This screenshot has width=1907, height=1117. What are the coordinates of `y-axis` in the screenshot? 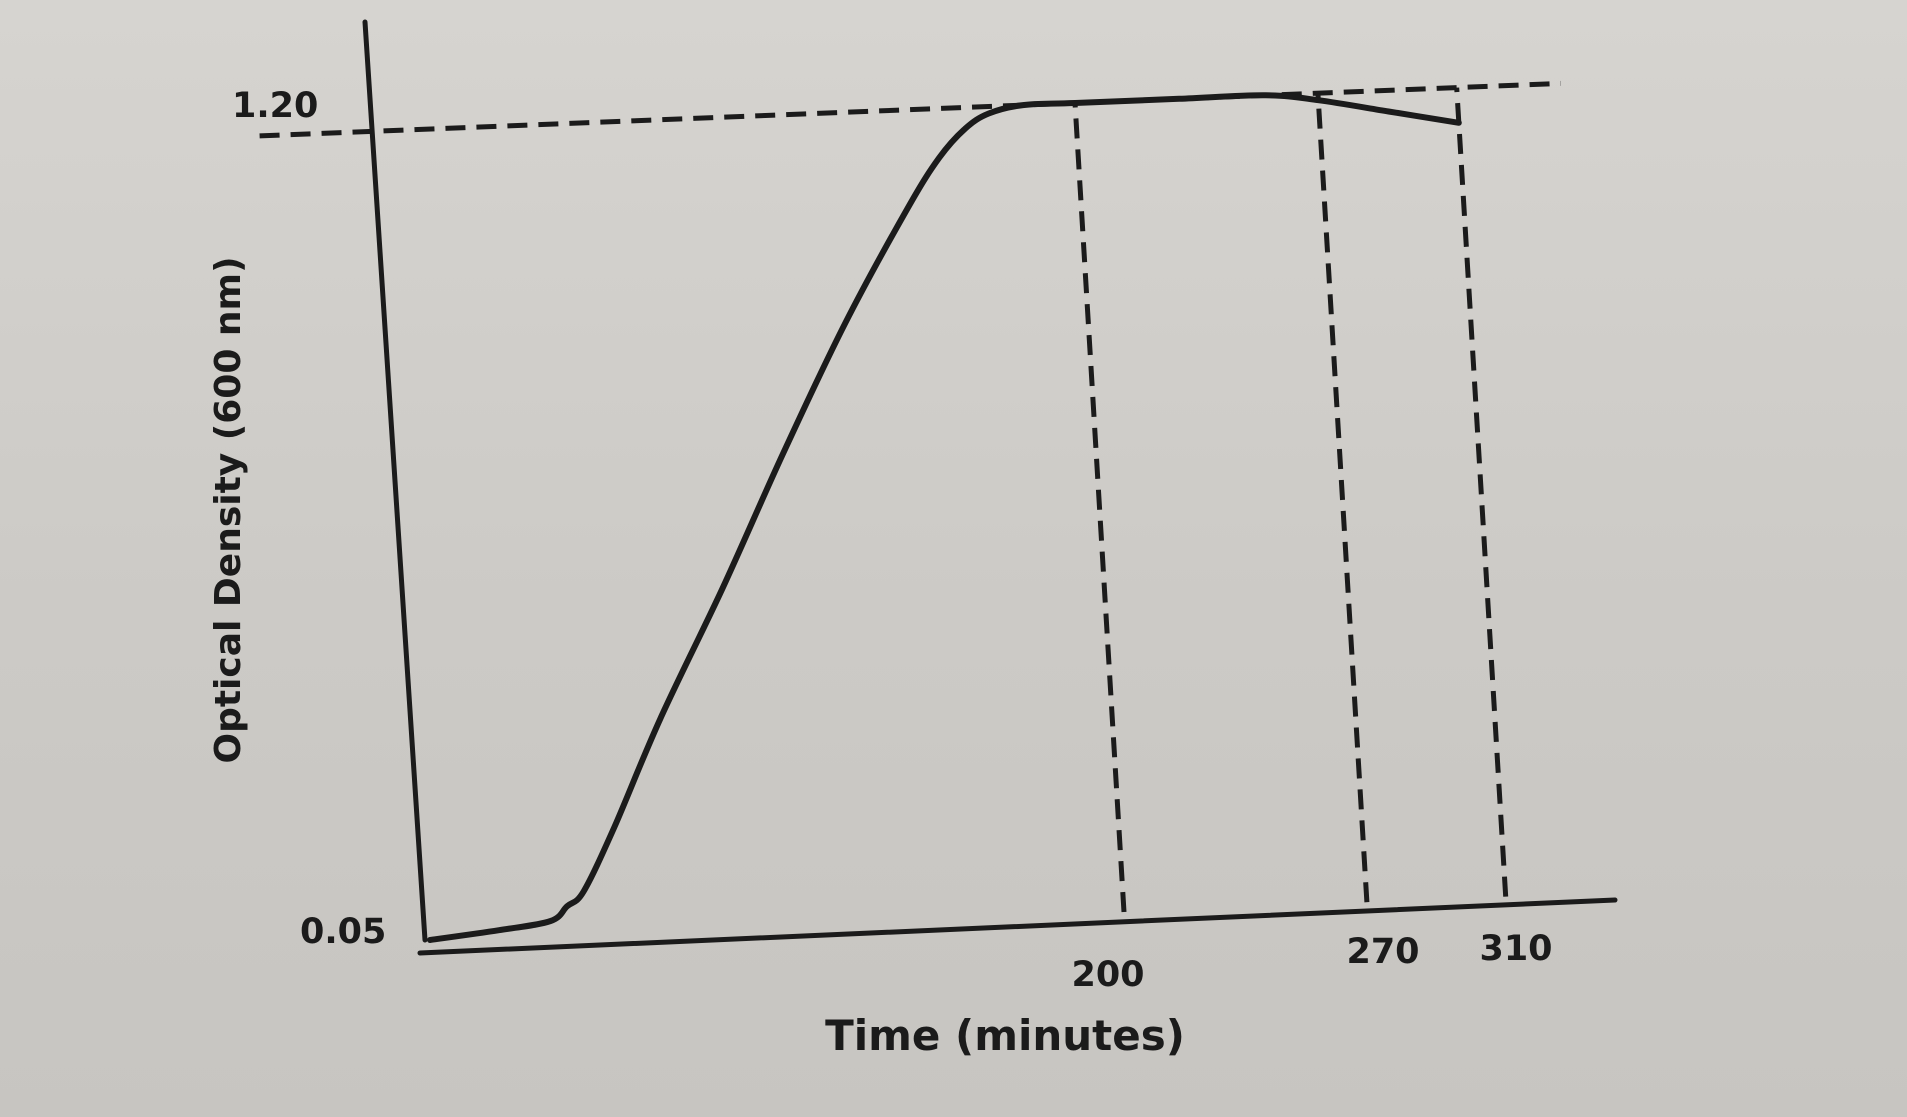 It's located at (395, 481).